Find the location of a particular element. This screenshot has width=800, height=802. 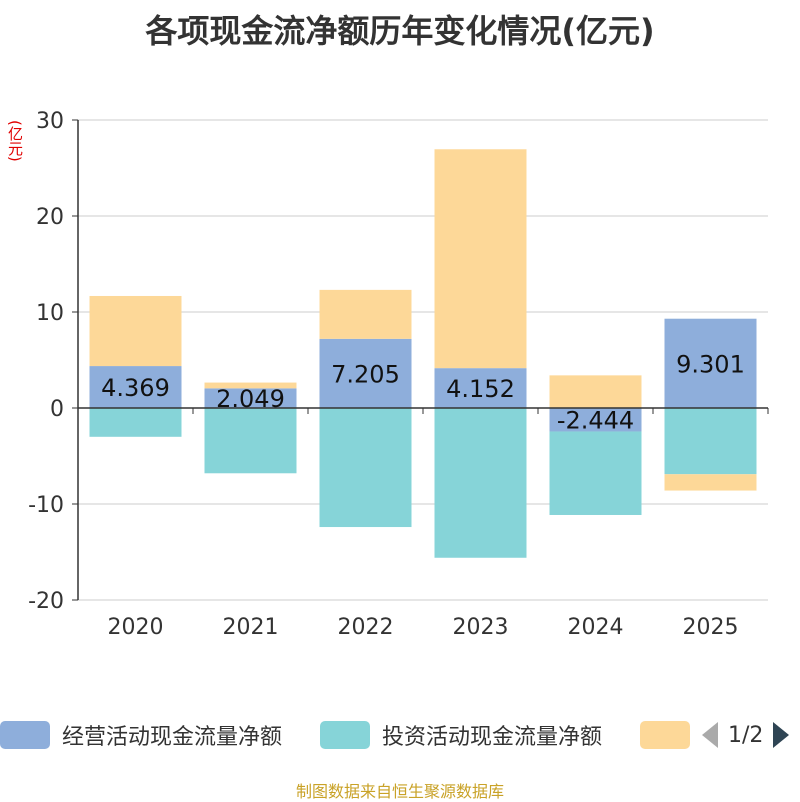

bar-segment-1-2020 is located at coordinates (135, 387).